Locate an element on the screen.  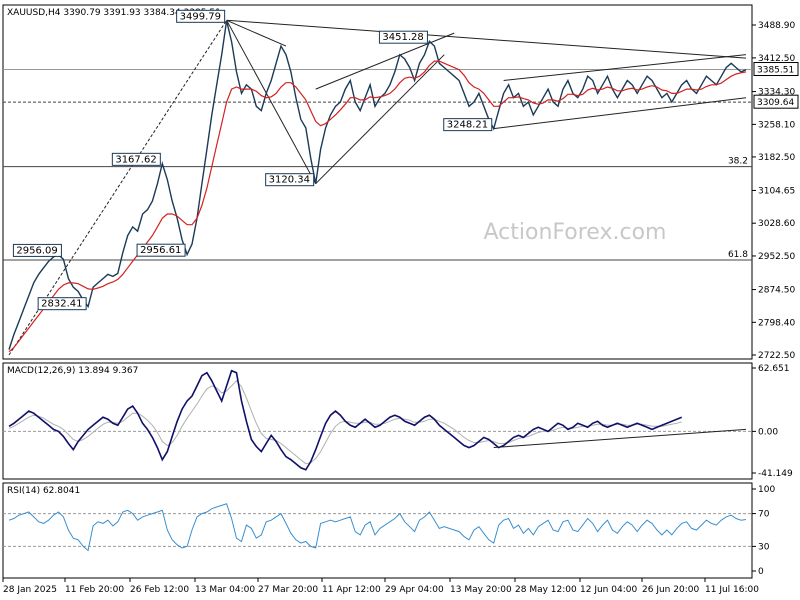
price-label: 3167.62 is located at coordinates (135, 159).